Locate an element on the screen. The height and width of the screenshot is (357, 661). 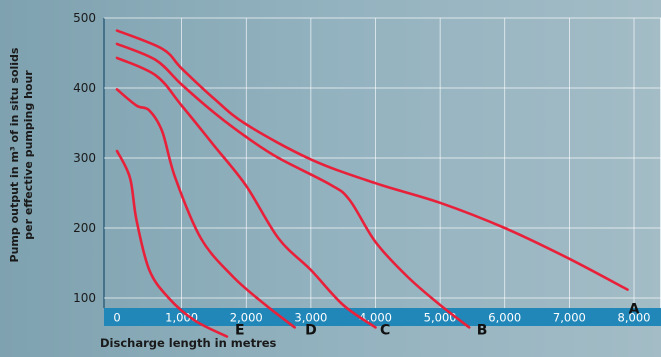
x-tick-label: 8,000 is located at coordinates (634, 318).